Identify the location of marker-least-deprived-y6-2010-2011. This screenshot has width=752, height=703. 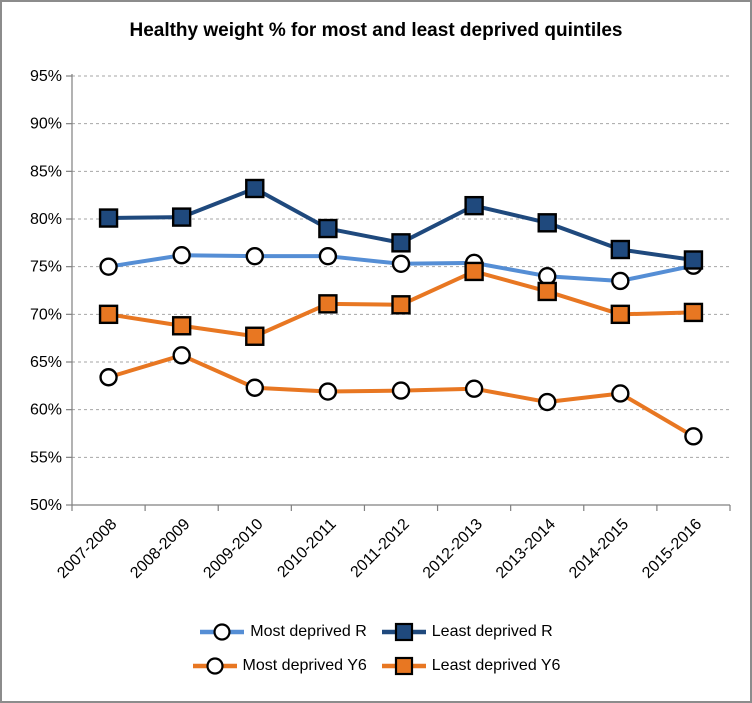
(328, 304).